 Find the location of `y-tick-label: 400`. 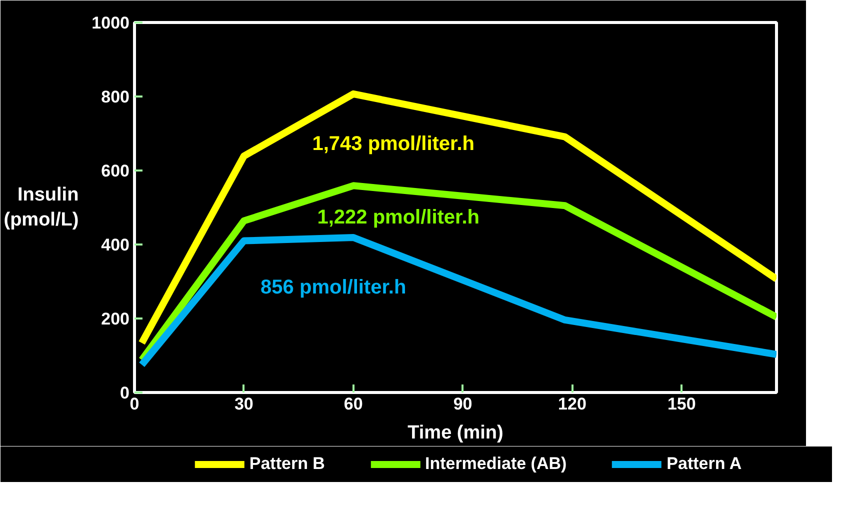

y-tick-label: 400 is located at coordinates (115, 245).